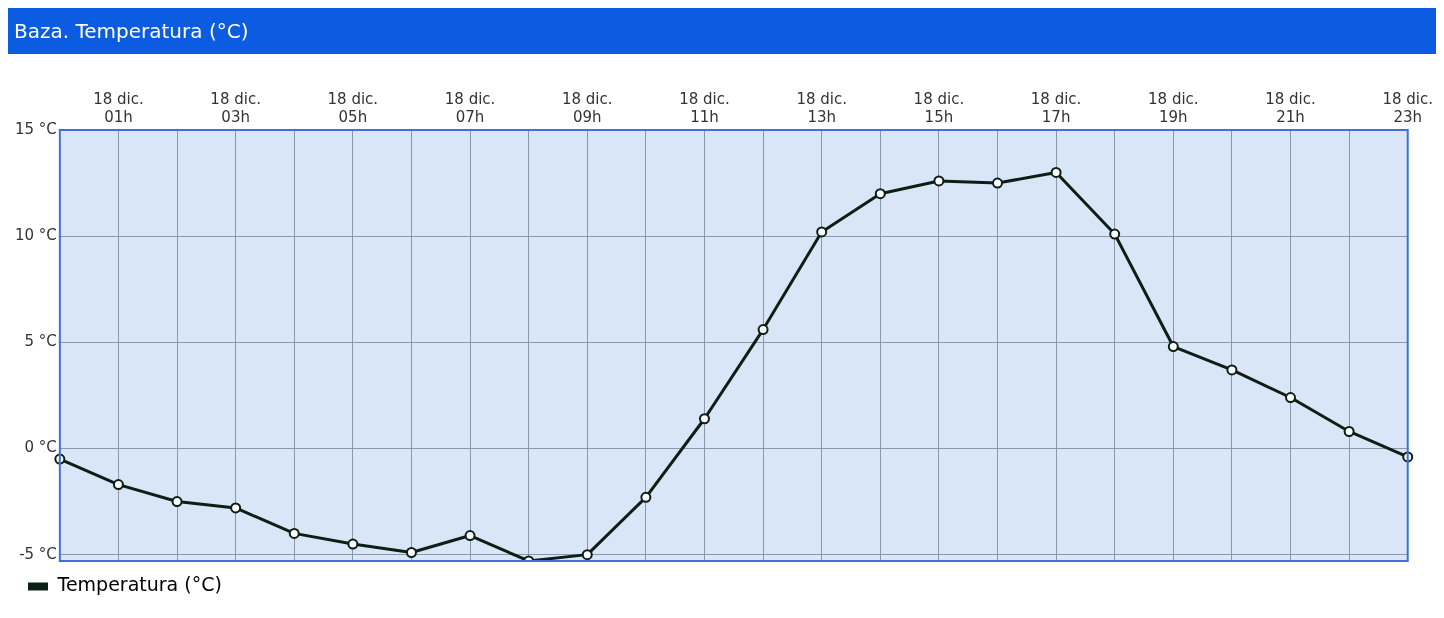 This screenshot has width=1444, height=618. I want to click on x-tick-label: 18 dic. 13h, so click(821, 107).